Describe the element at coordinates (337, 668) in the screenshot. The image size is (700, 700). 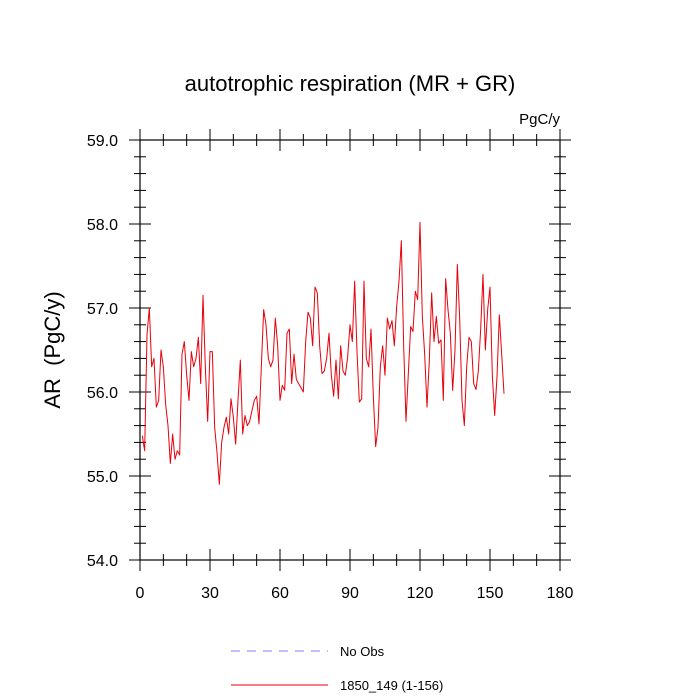
I see `legend: No Obs 1850_149 (1-156)` at that location.